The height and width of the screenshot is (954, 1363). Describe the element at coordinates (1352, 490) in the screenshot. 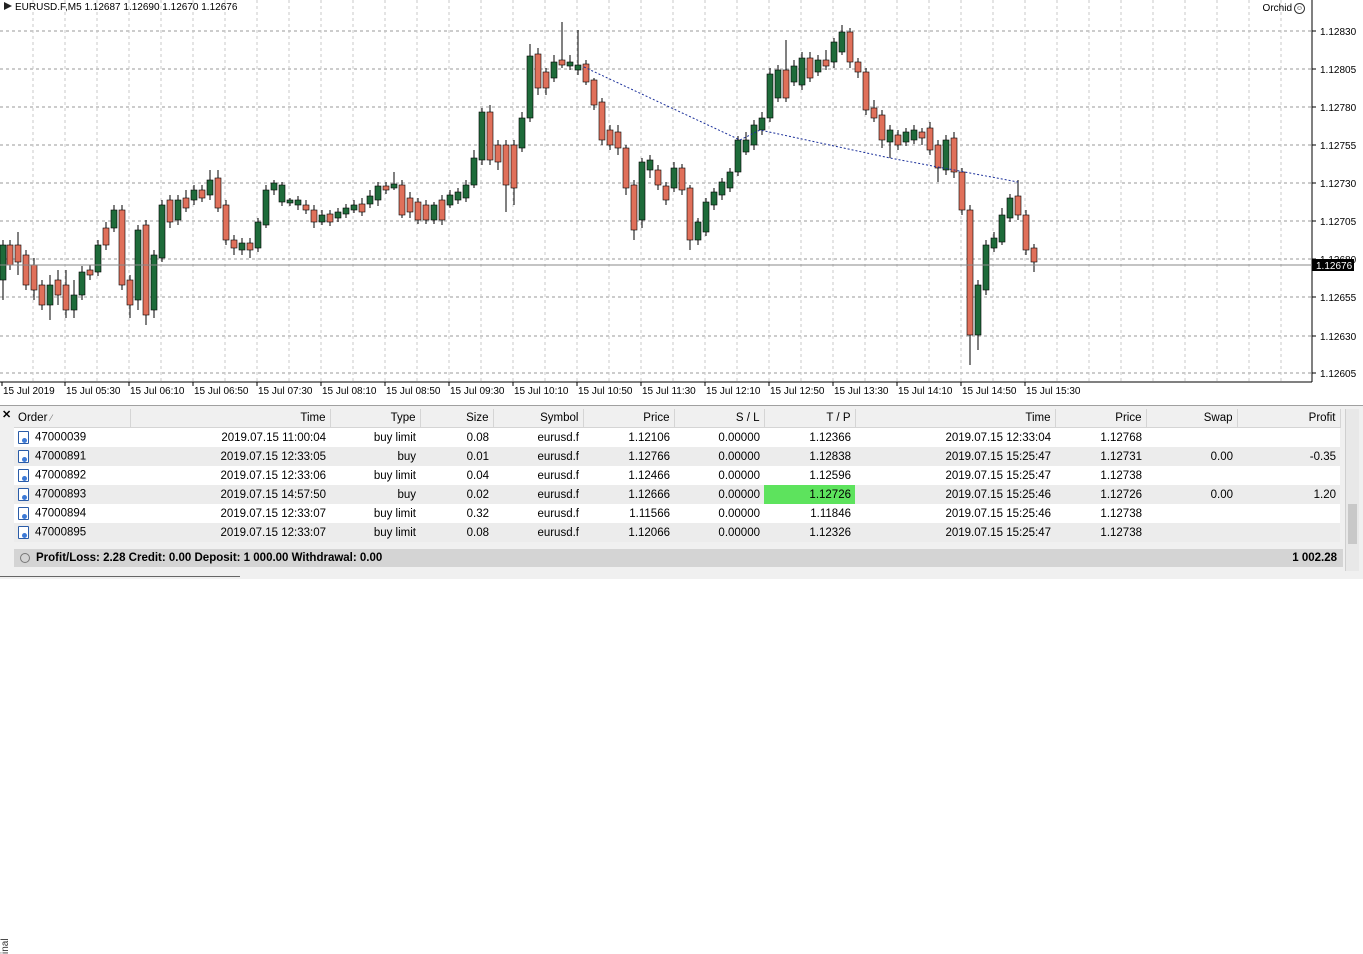

I see `vertical-scrollbar` at that location.